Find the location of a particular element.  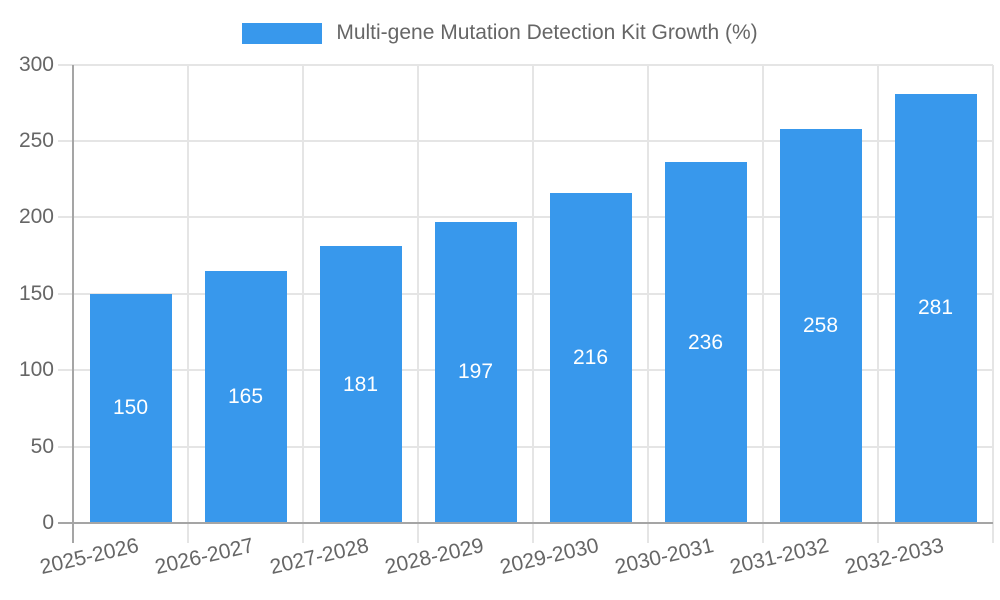

y-axis-line is located at coordinates (73, 303).